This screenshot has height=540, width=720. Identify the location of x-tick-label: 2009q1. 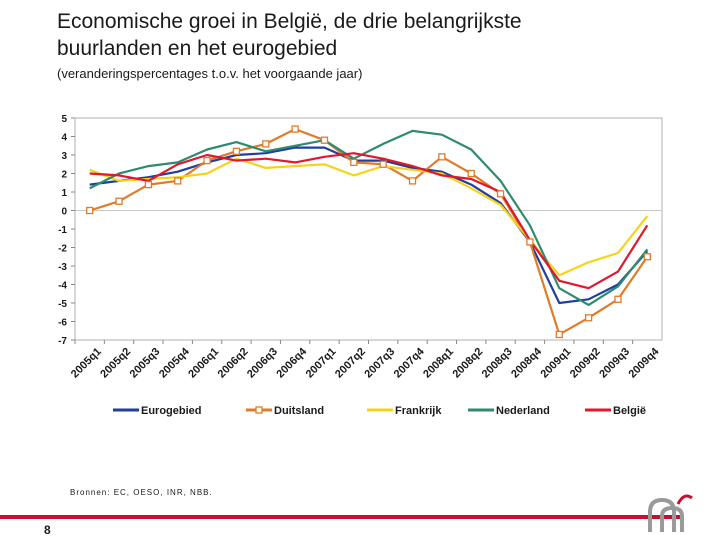
(556, 363).